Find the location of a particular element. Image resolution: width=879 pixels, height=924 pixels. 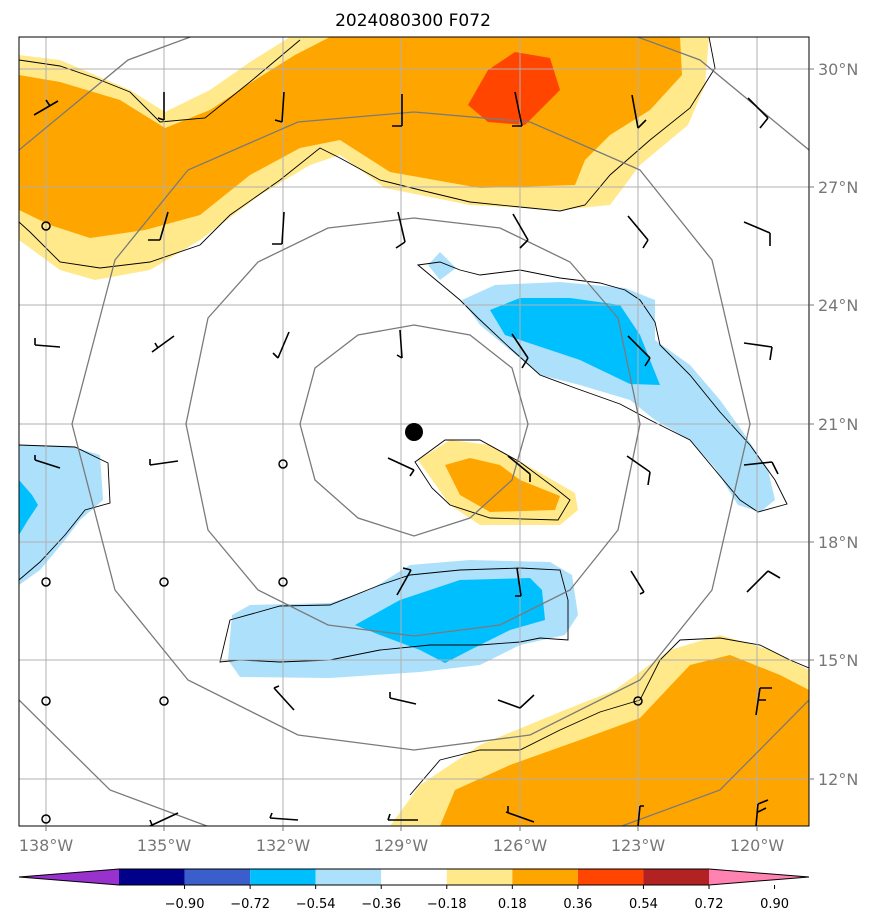

positive-anomaly-center is located at coordinates (498, 482).